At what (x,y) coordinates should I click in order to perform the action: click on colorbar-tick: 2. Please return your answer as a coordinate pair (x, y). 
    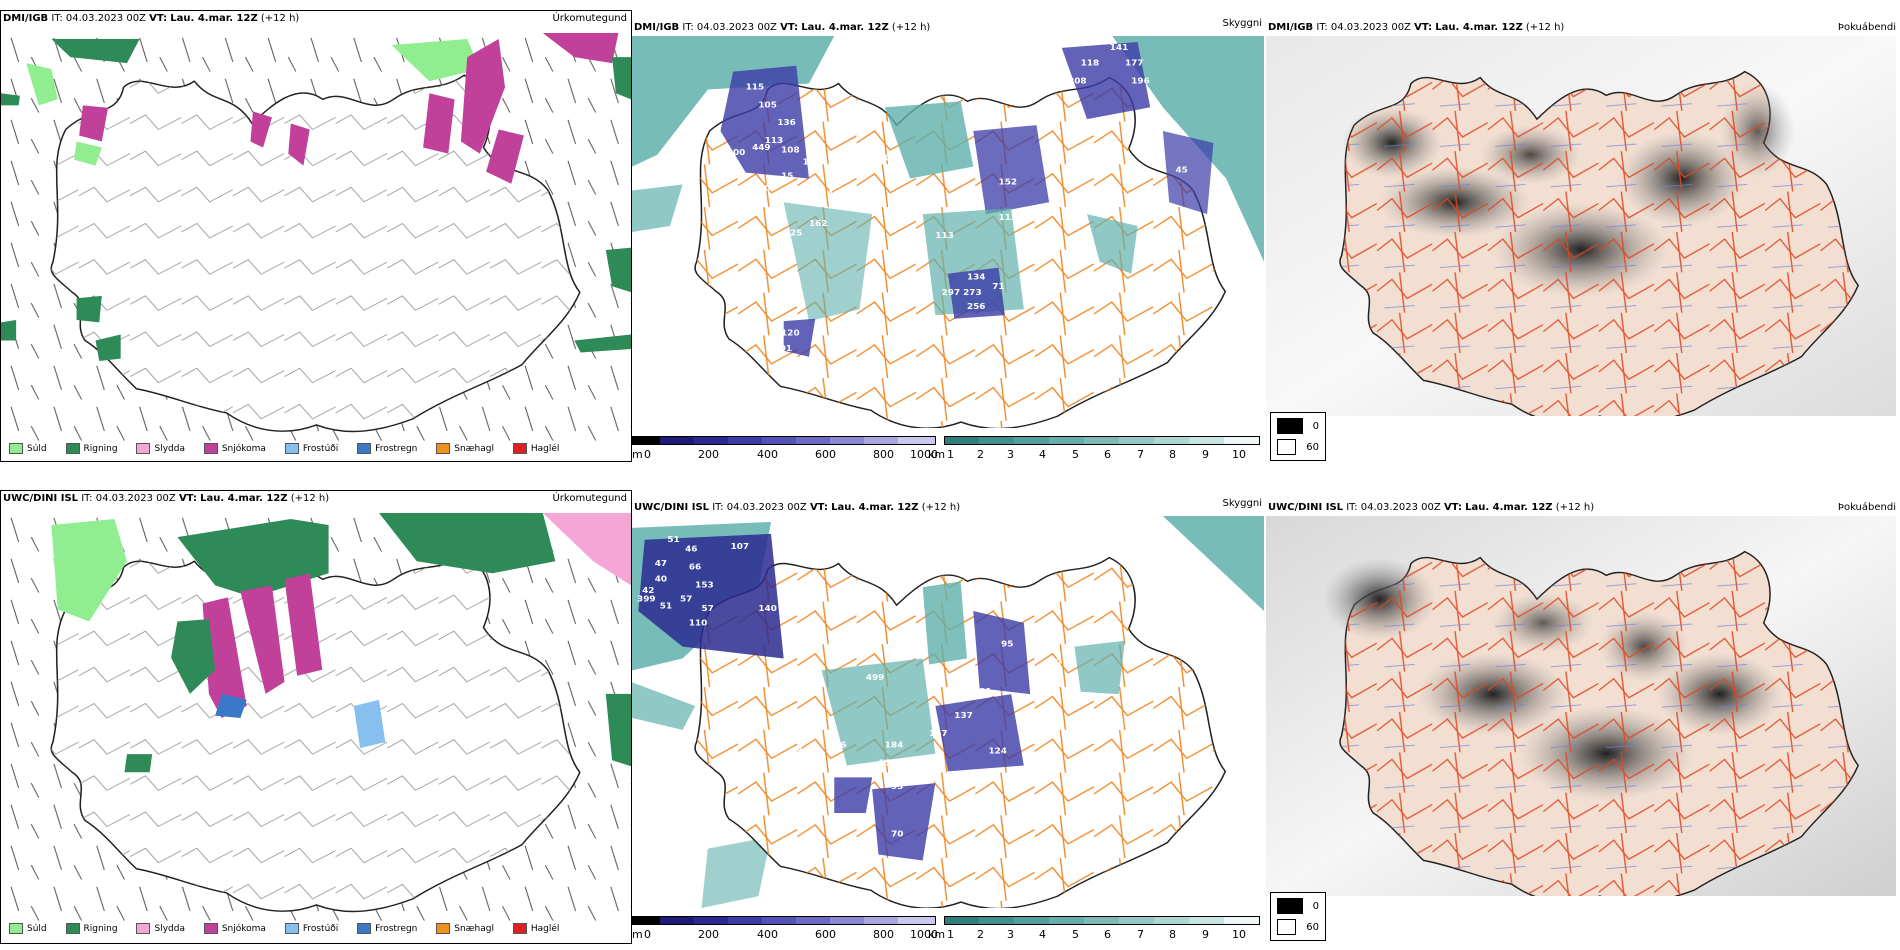
    Looking at the image, I should click on (980, 934).